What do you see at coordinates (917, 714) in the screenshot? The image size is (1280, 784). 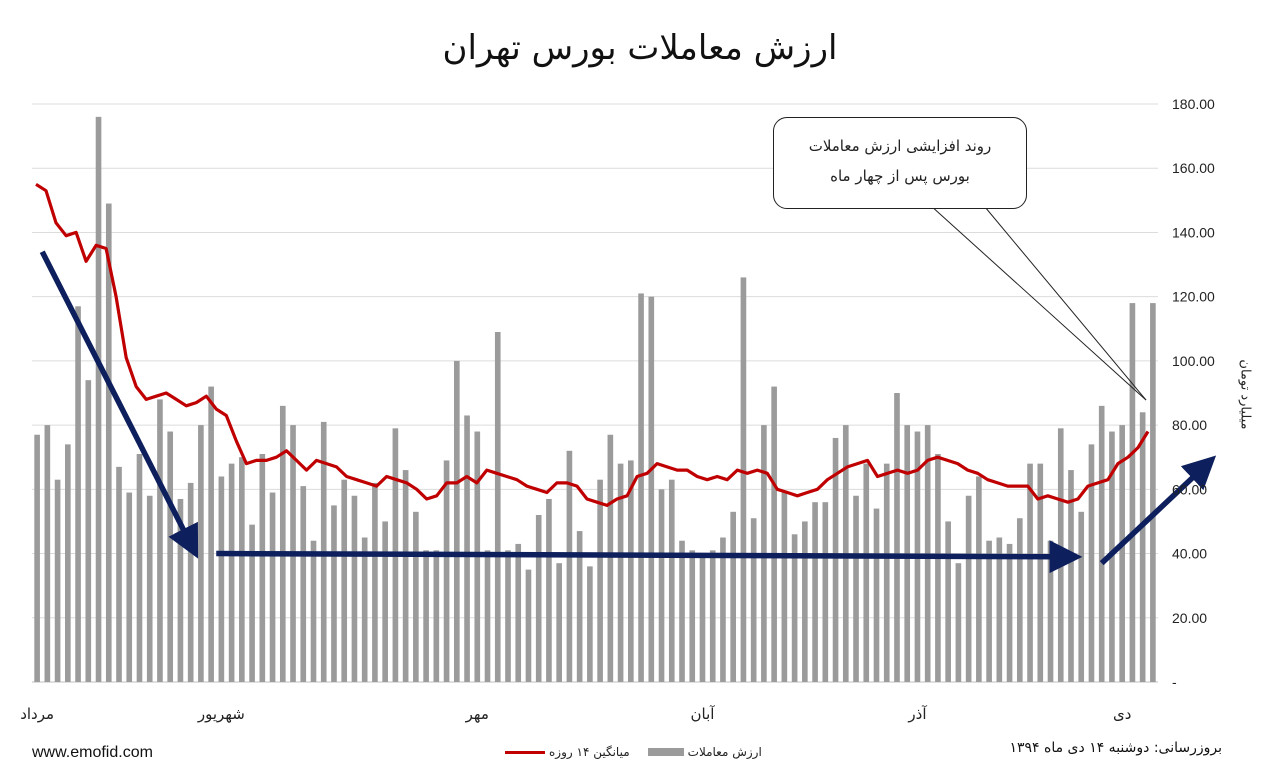 I see `x-month-label: آذر` at bounding box center [917, 714].